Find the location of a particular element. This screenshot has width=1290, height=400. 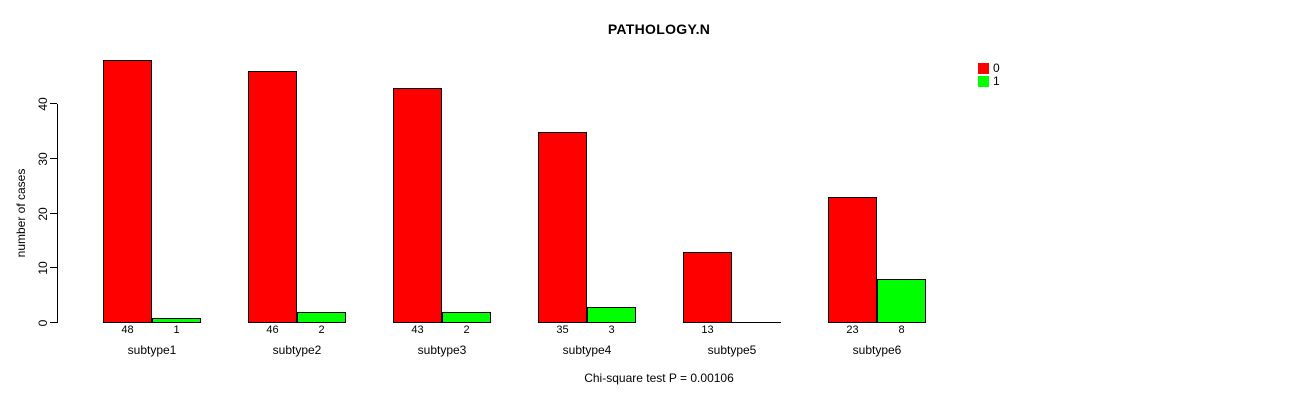

bar-value-label: 8 is located at coordinates (901, 330).